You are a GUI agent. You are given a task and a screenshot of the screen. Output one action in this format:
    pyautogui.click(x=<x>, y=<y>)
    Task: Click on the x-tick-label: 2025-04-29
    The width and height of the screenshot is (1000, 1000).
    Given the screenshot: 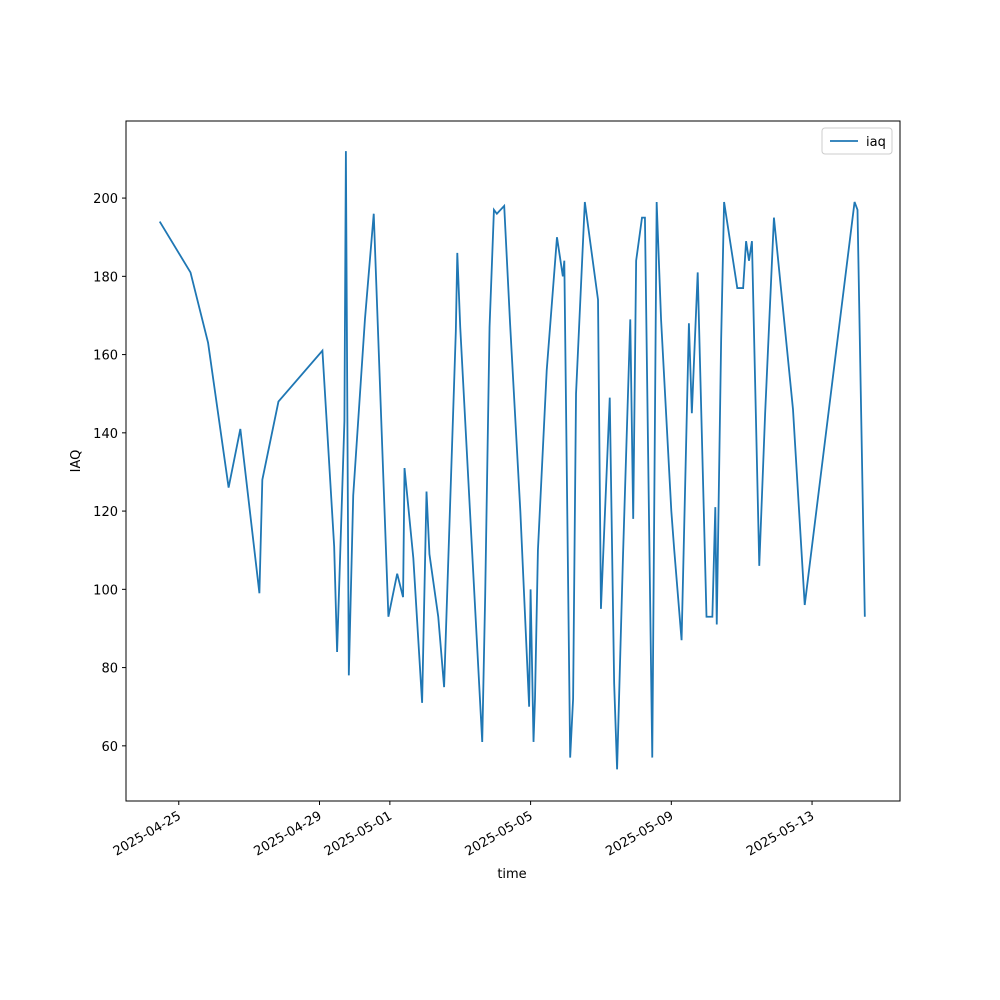 What is the action you would take?
    pyautogui.click(x=288, y=834)
    